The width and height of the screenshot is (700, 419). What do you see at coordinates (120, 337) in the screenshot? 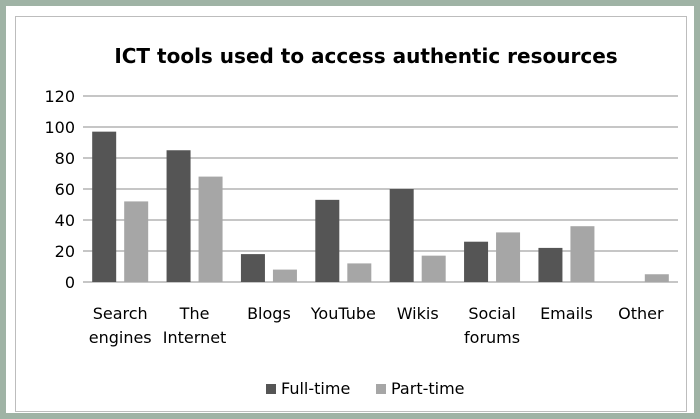
I see `x-tick-label: engines` at bounding box center [120, 337].